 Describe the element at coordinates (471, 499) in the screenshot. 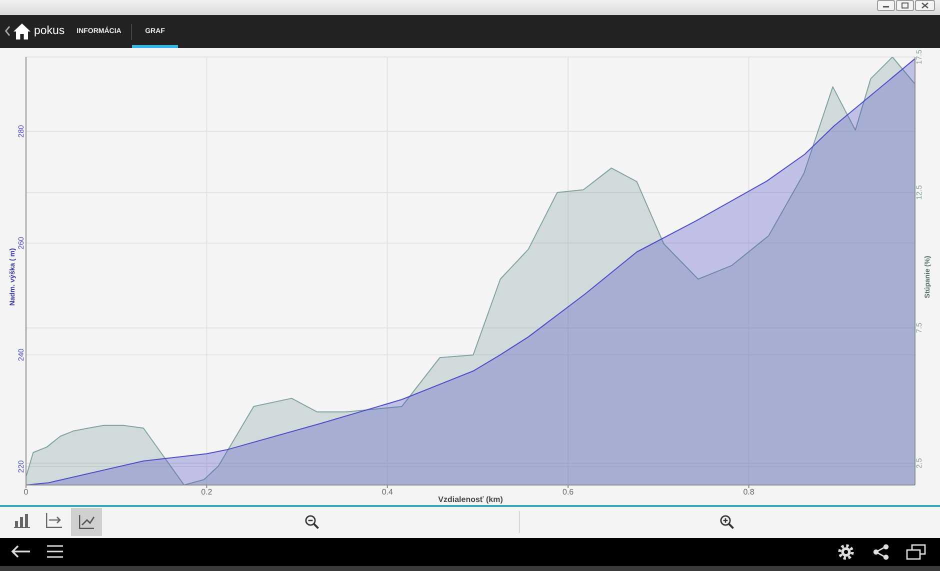

I see `x-axis-title: Vzdialenosť (km)` at that location.